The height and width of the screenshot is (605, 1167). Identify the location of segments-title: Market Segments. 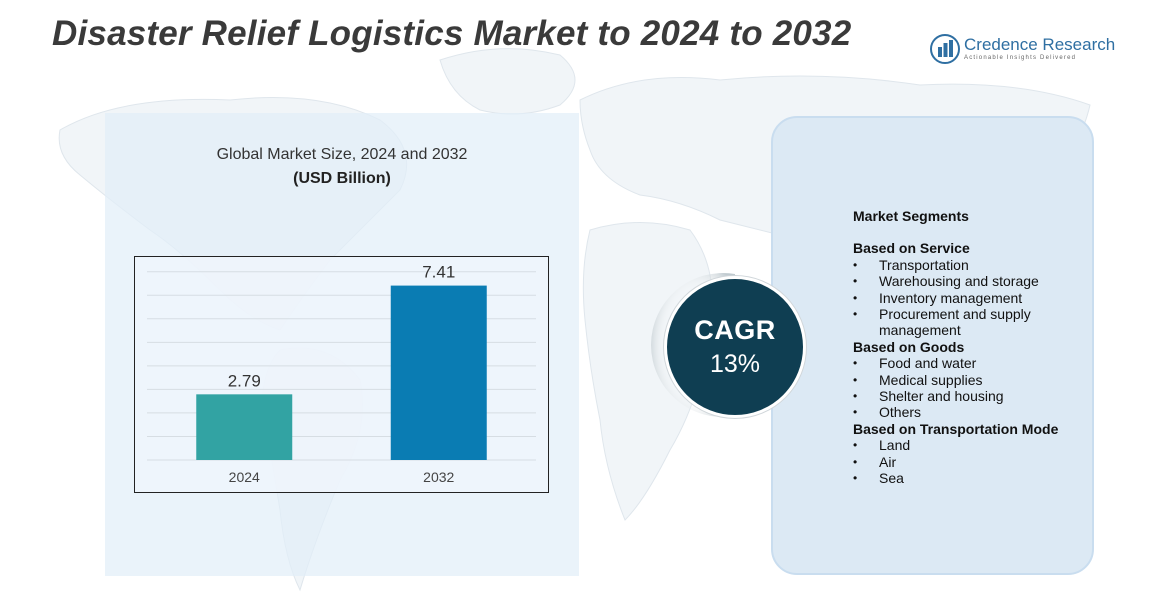
(911, 216).